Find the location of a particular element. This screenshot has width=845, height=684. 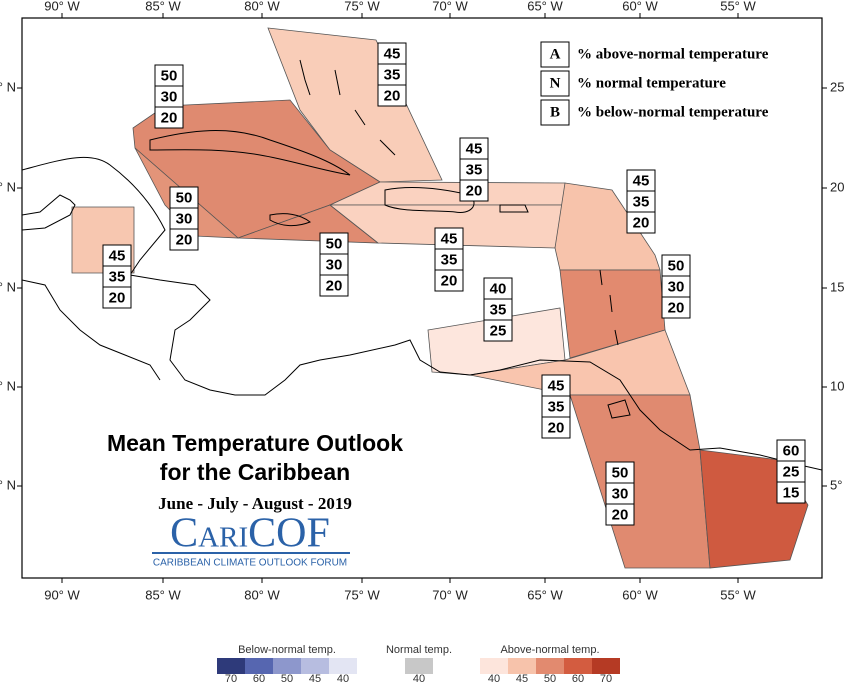

lon-label-top: 85° W is located at coordinates (163, 6).